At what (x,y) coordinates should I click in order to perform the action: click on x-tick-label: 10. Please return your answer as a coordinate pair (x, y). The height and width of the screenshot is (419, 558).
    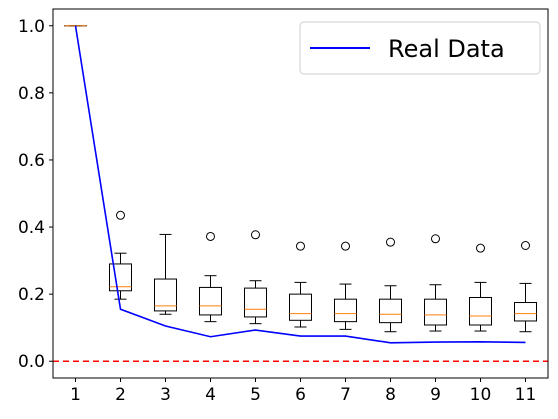
    Looking at the image, I should click on (481, 395).